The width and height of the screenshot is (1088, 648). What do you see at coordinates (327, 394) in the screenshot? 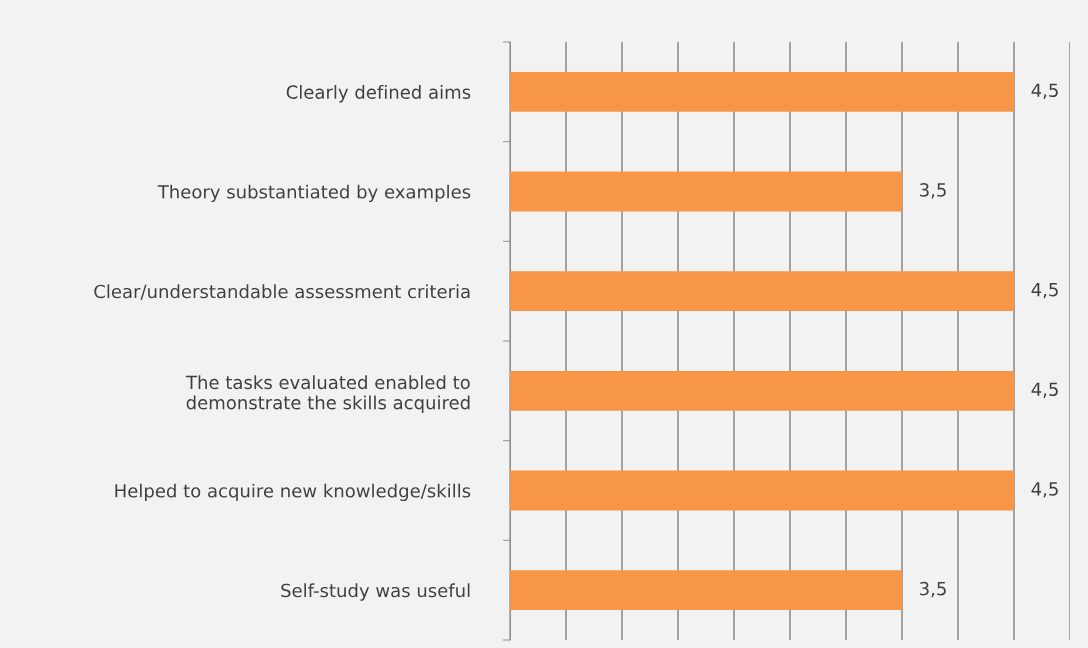
I see `y-tick-label: The tasks evaluated enabled to demonstrate the skills acquired` at bounding box center [327, 394].